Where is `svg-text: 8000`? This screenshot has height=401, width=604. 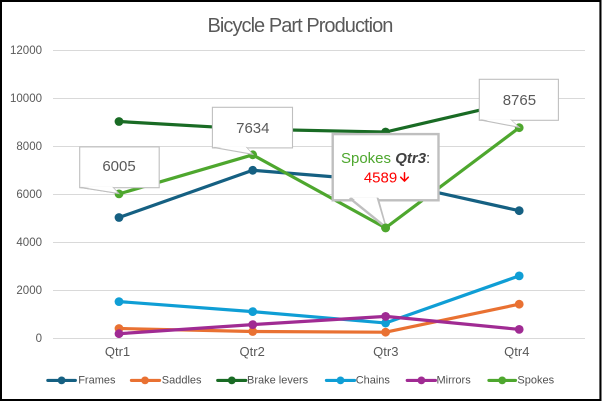
svg-text: 8000 is located at coordinates (29, 147).